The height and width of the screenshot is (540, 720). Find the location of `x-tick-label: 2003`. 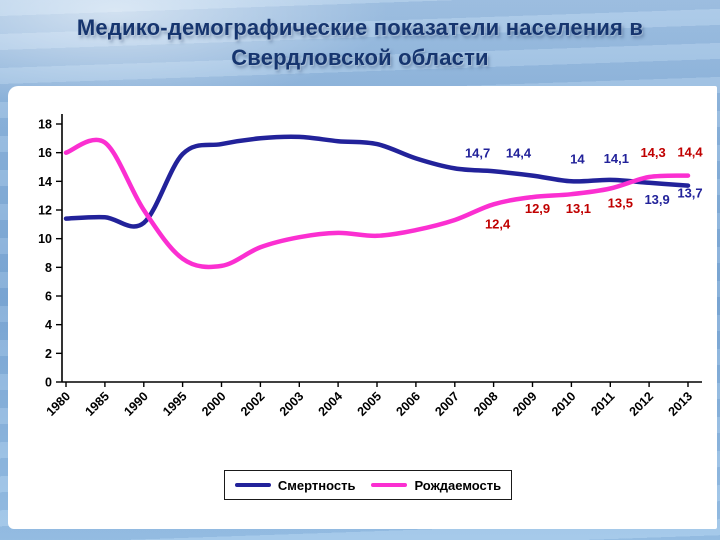

x-tick-label: 2003 is located at coordinates (292, 404).